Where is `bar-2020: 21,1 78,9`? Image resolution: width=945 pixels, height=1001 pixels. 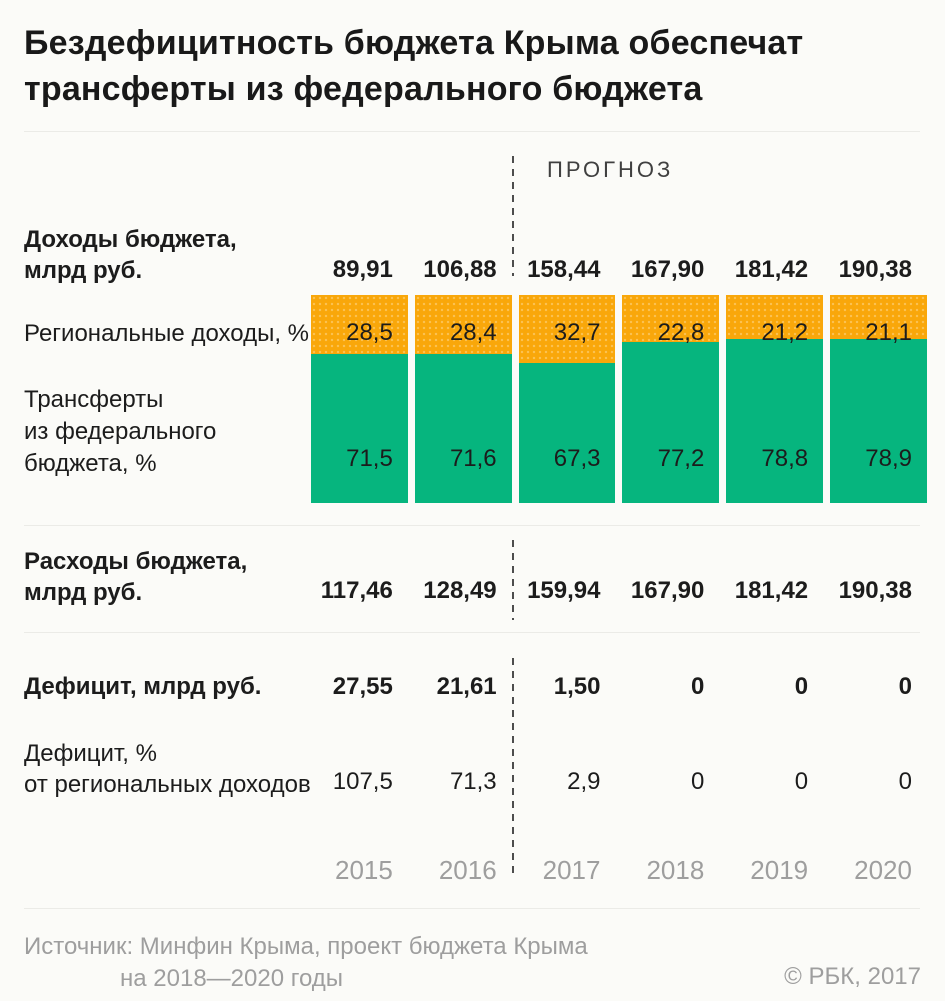 bar-2020: 21,1 78,9 is located at coordinates (878, 399).